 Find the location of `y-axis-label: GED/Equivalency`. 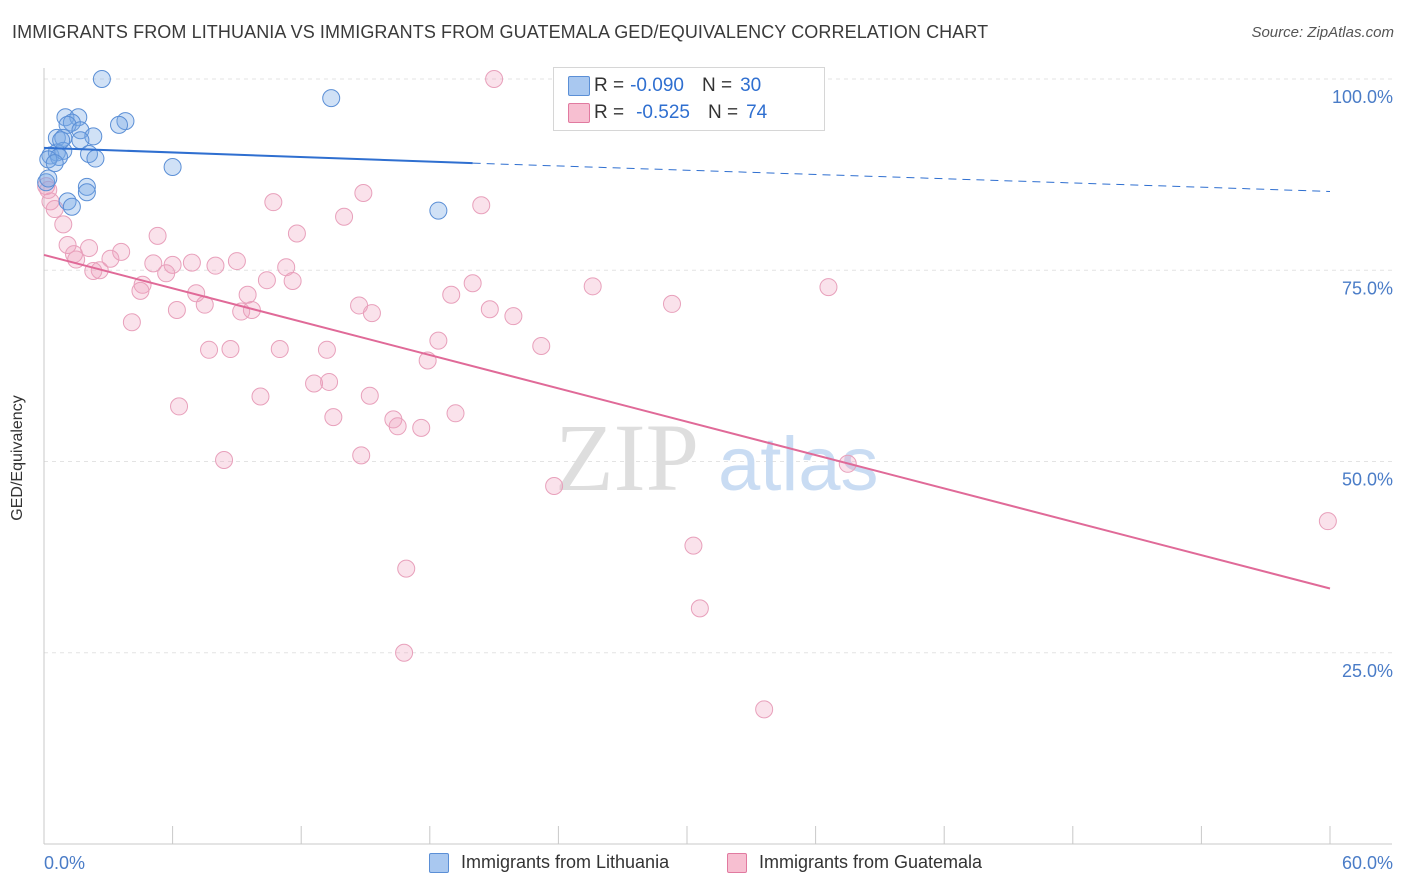

y-axis-label: GED/Equivalency is located at coordinates (17, 458).